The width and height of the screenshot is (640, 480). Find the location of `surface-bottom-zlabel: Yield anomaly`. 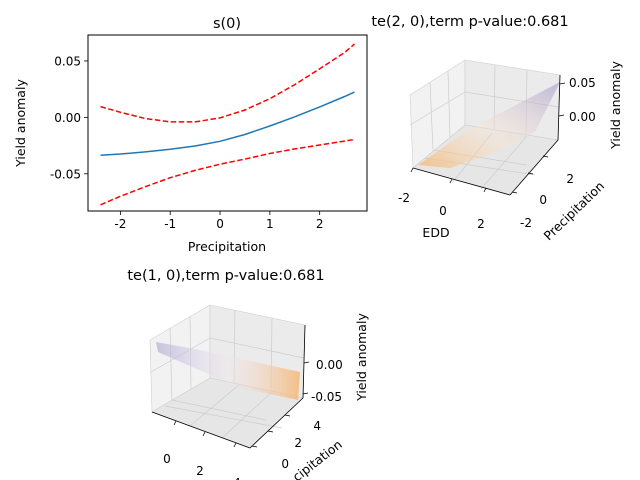

surface-bottom-zlabel: Yield anomaly is located at coordinates (361, 357).